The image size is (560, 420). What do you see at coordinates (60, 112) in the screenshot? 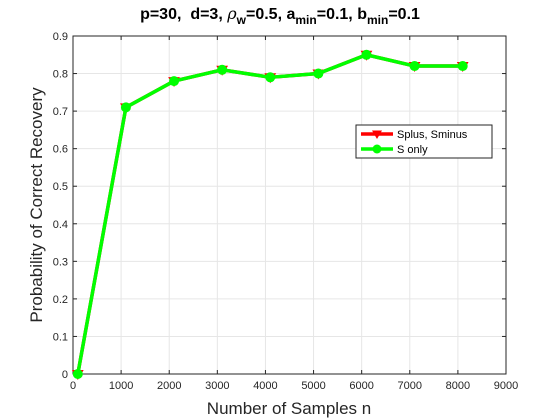
I see `y-tick-label: 0.7` at bounding box center [60, 112].